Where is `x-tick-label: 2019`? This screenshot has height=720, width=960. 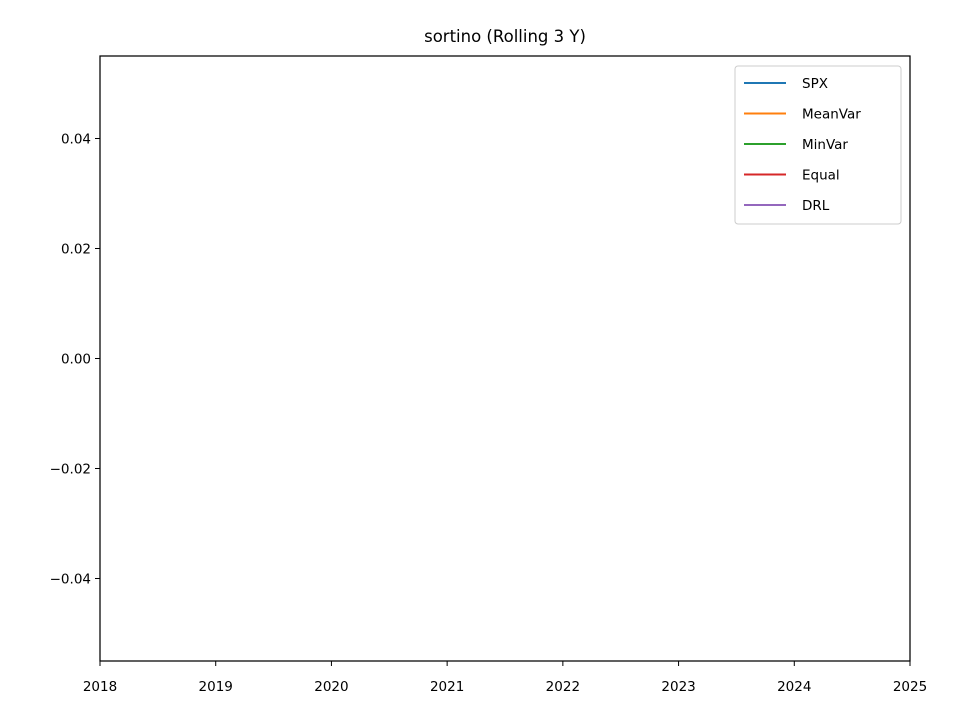 x-tick-label: 2019 is located at coordinates (216, 687).